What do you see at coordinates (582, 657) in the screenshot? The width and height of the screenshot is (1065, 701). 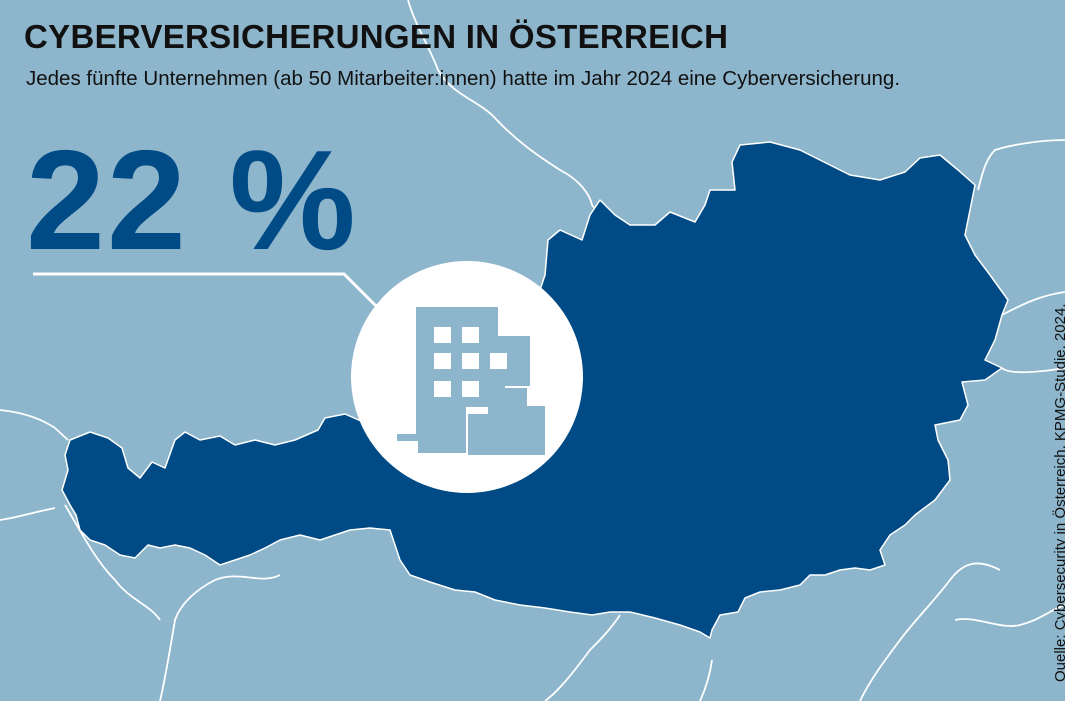 I see `border-italy-slovenia` at bounding box center [582, 657].